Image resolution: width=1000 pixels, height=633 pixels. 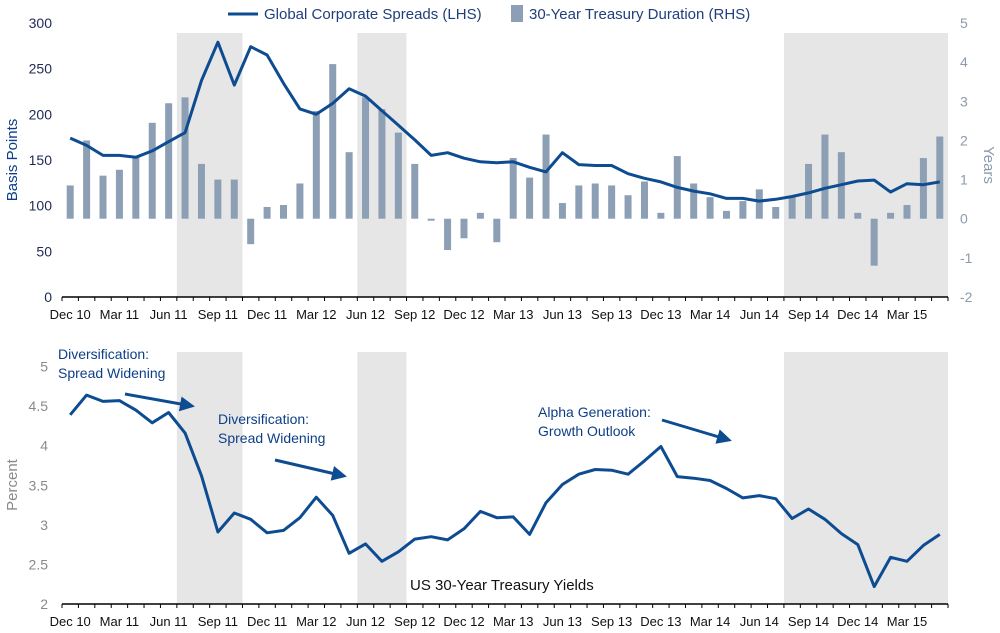 What do you see at coordinates (513, 621) in the screenshot?
I see `bottom-x-tick-label: Mar 13` at bounding box center [513, 621].